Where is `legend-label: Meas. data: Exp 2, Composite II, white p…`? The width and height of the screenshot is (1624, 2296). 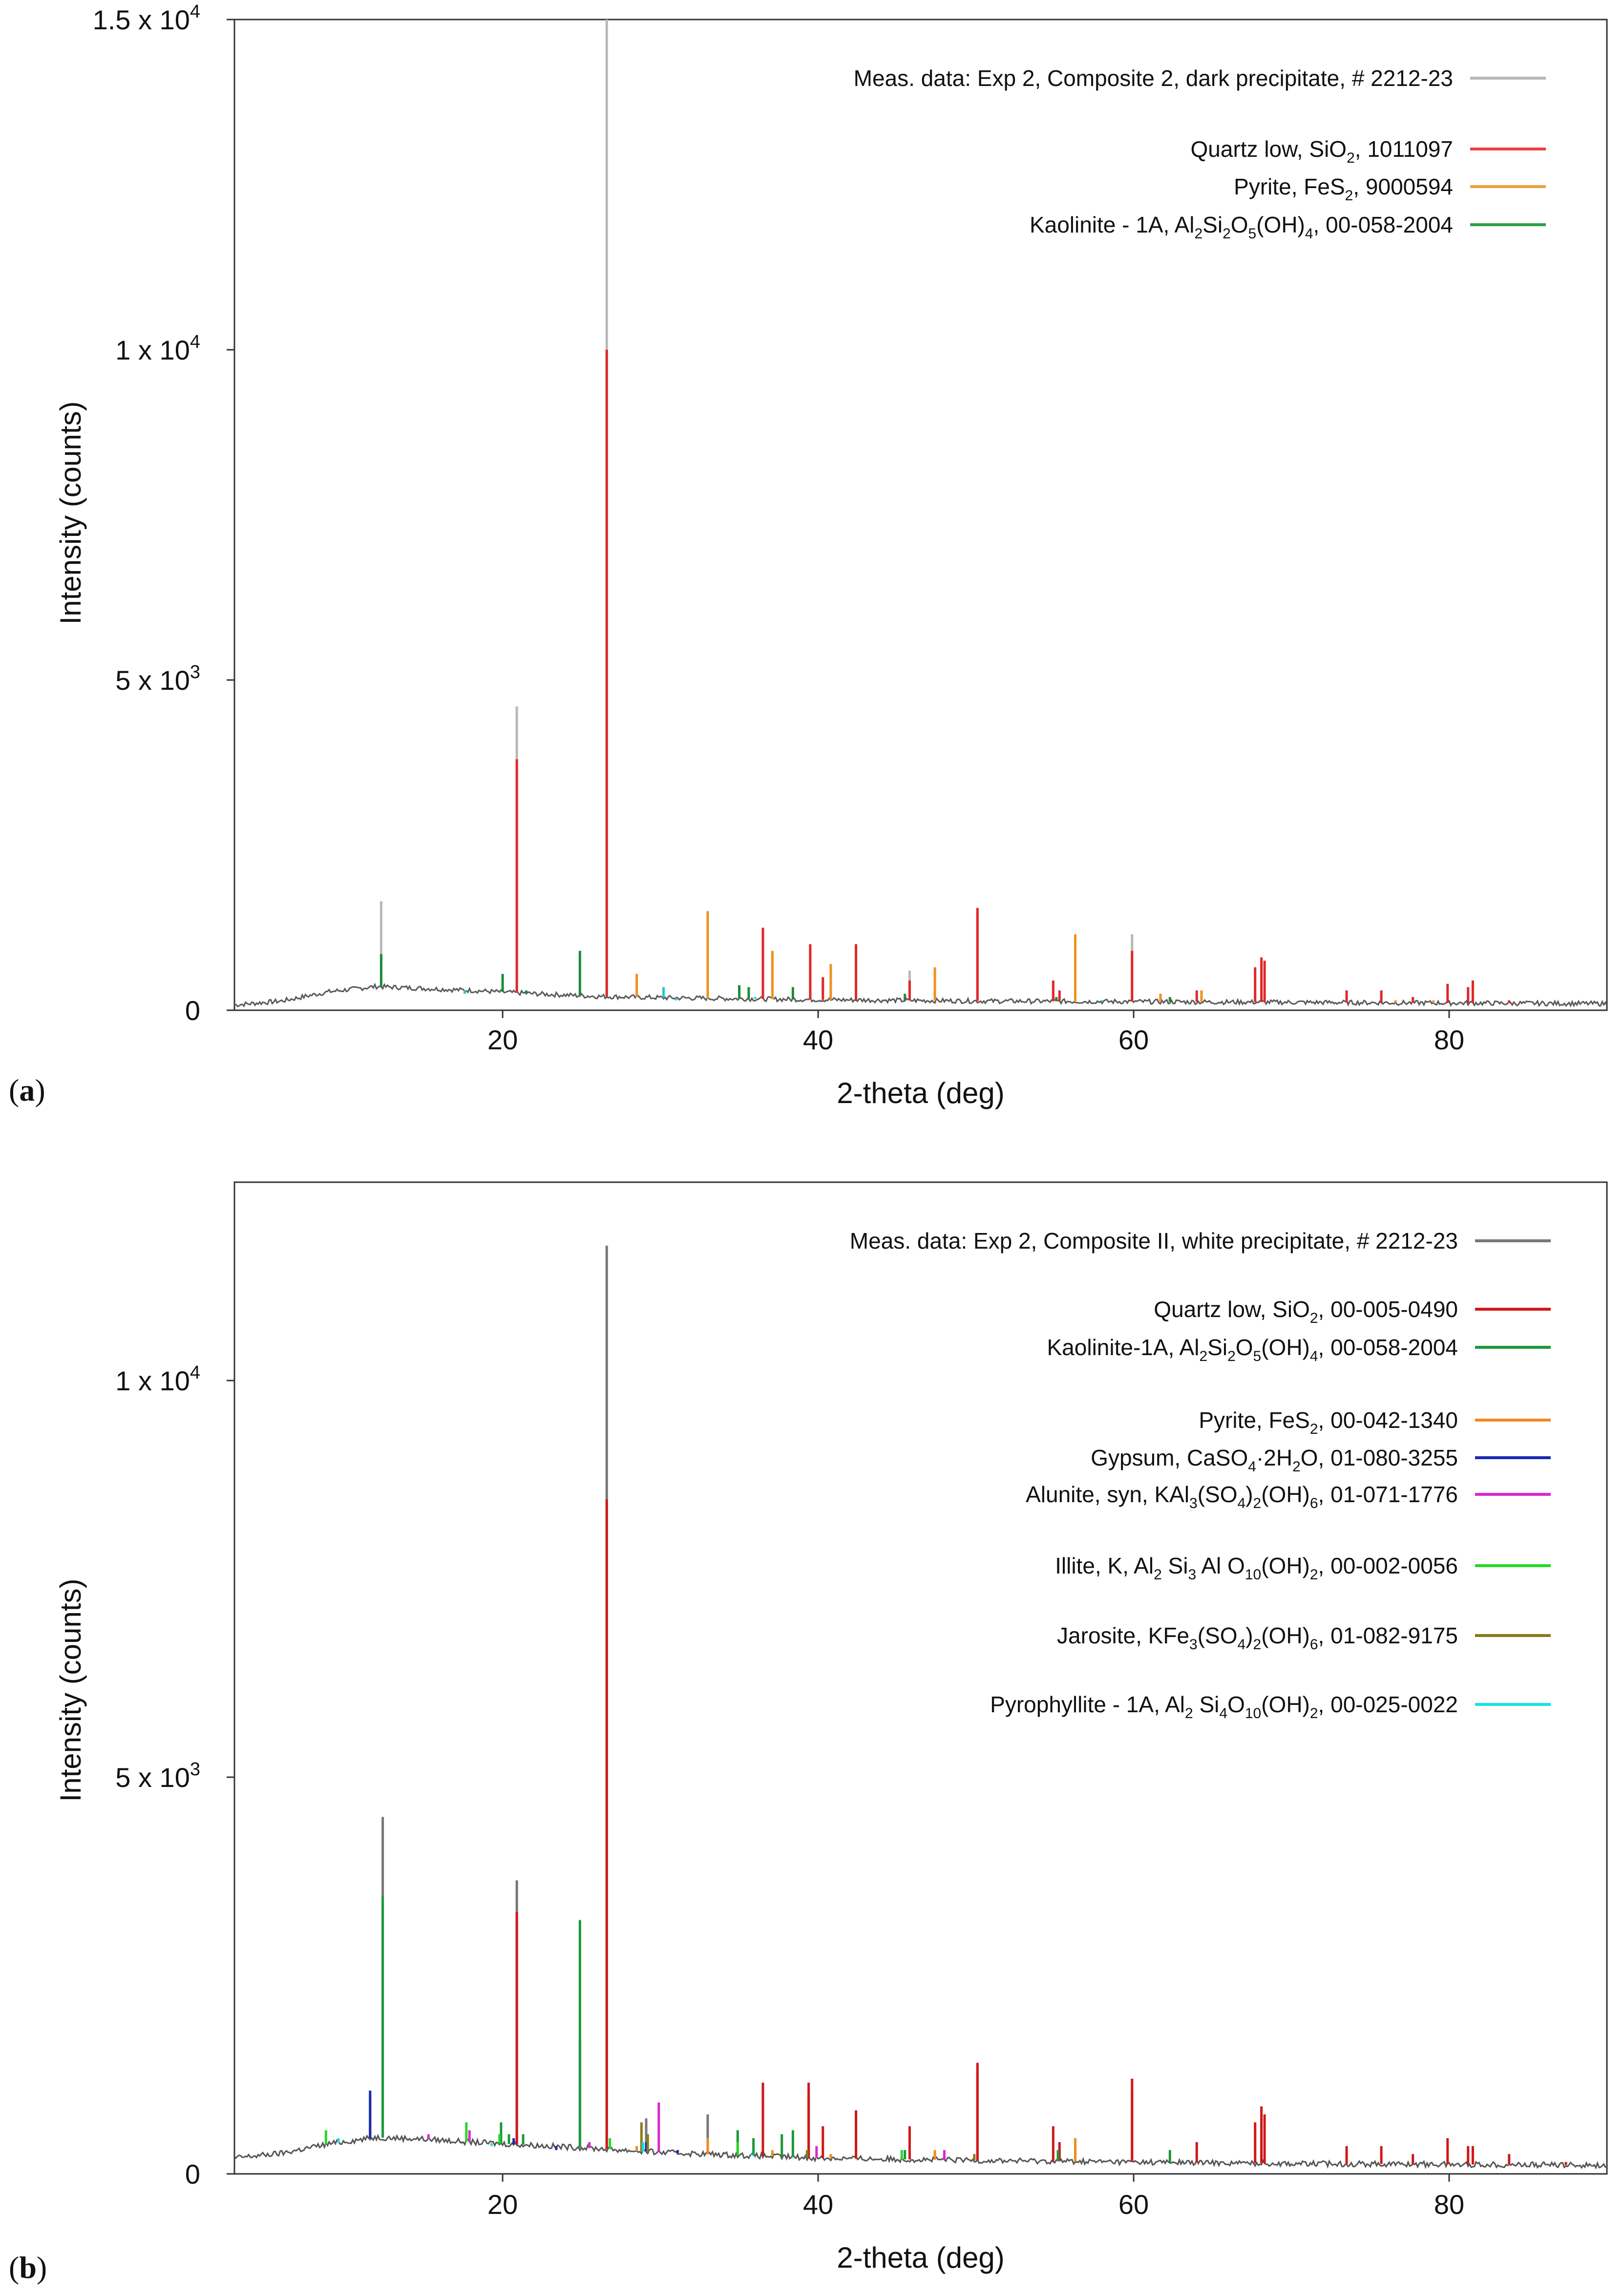 legend-label: Meas. data: Exp 2, Composite II, white p… is located at coordinates (1154, 1241).